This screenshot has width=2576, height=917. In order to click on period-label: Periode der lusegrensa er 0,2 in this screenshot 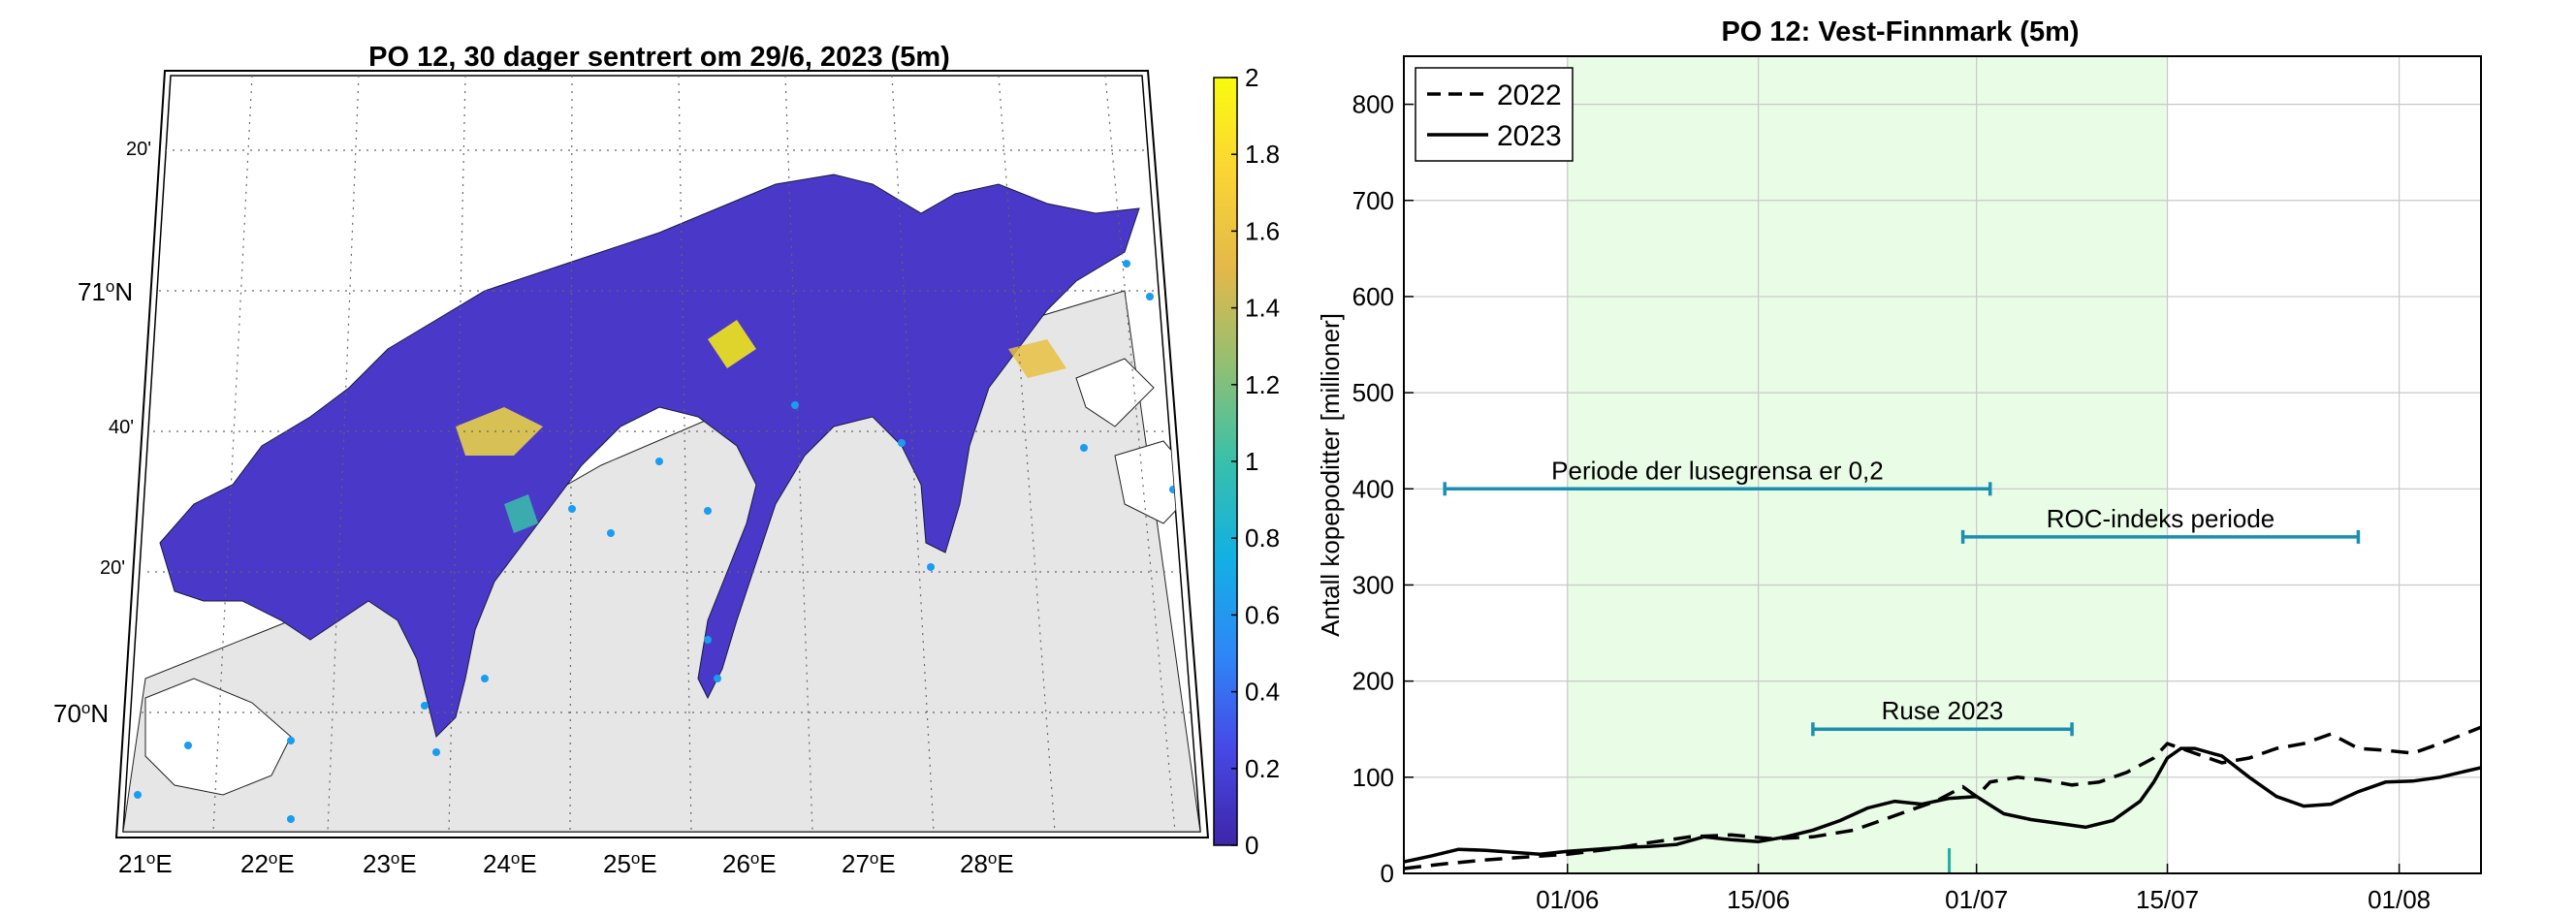, I will do `click(1717, 470)`.